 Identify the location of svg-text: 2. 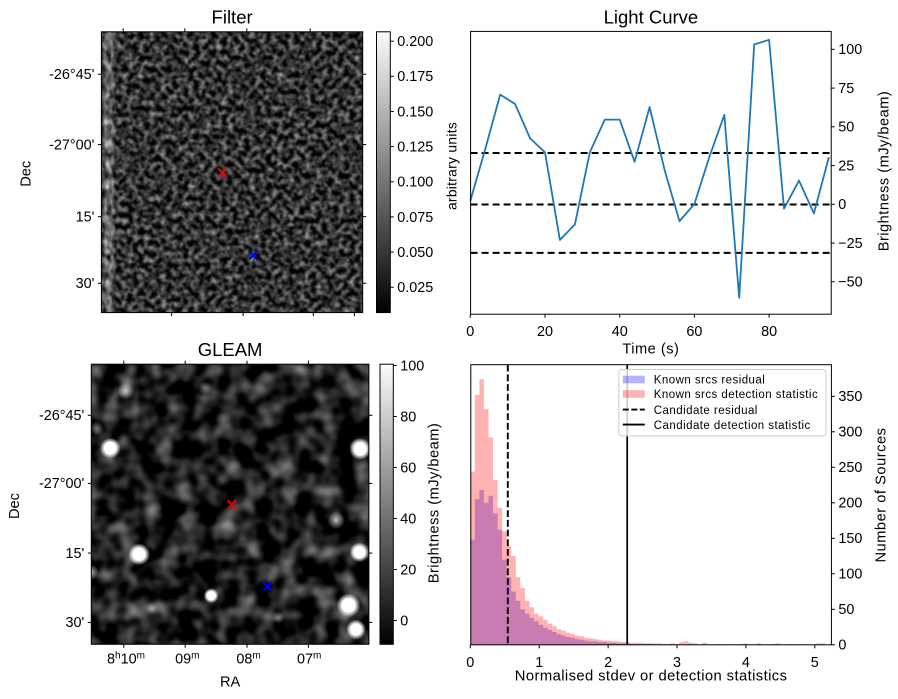
(608, 663).